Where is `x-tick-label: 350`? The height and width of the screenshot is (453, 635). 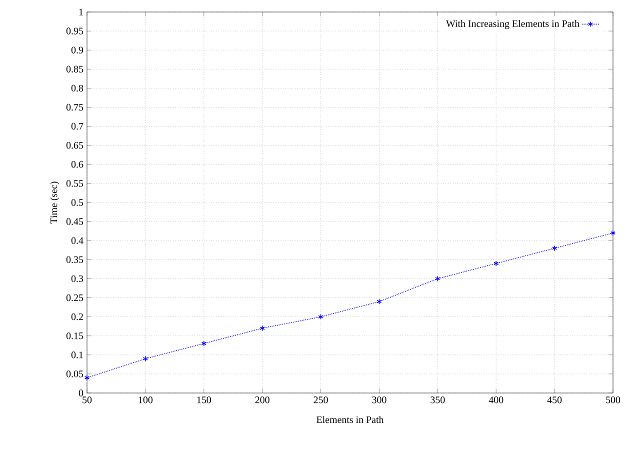 x-tick-label: 350 is located at coordinates (437, 400).